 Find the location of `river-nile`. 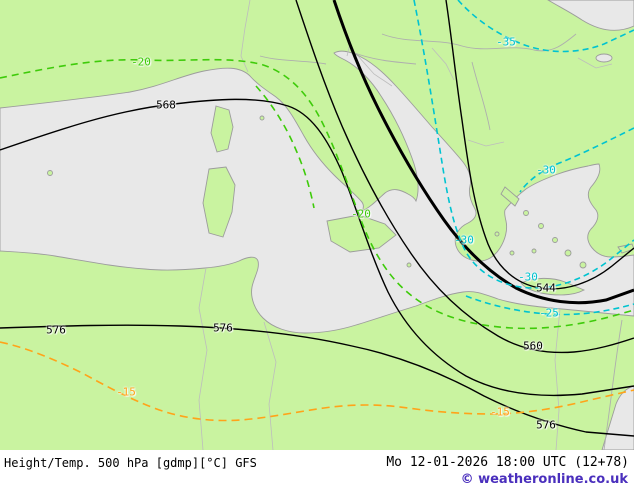

river-nile is located at coordinates (613, 384).